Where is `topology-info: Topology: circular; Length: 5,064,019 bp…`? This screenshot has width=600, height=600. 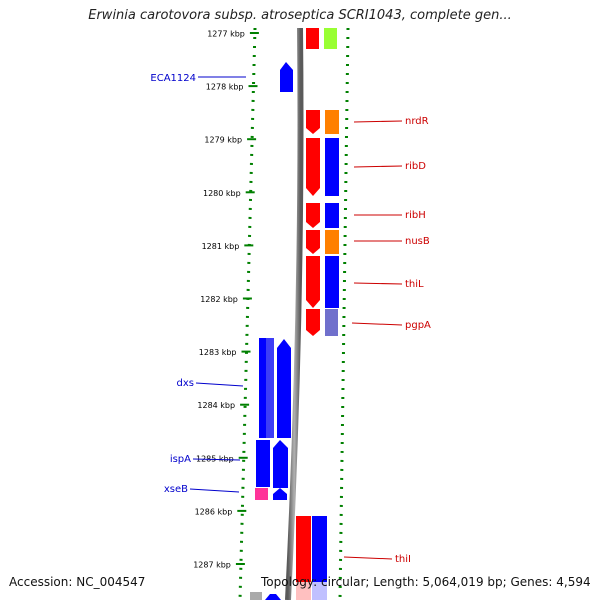
topology-info: Topology: circular; Length: 5,064,019 bp… is located at coordinates (426, 582).